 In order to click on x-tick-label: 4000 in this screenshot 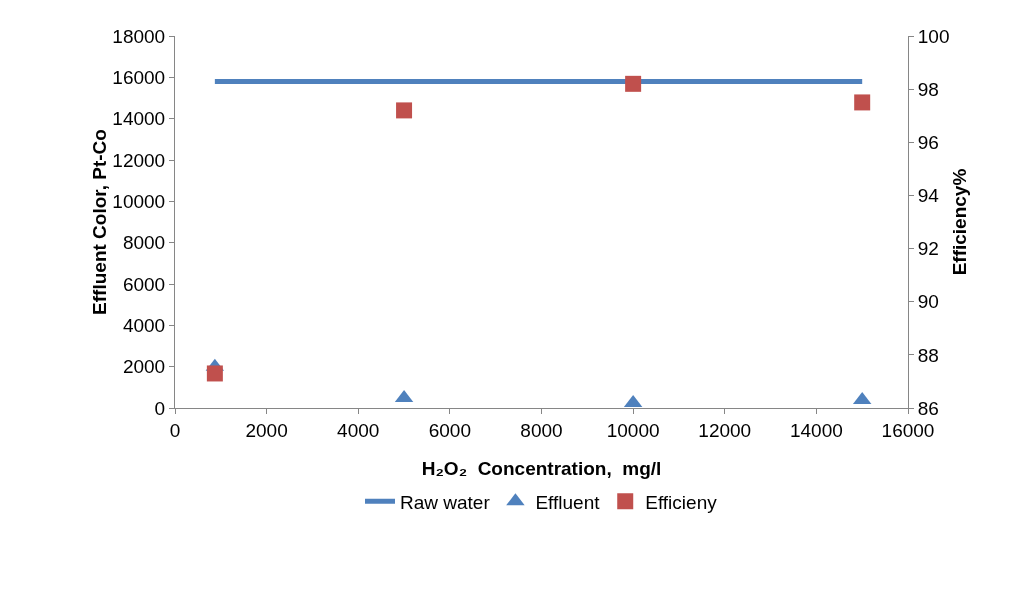, I will do `click(358, 430)`.